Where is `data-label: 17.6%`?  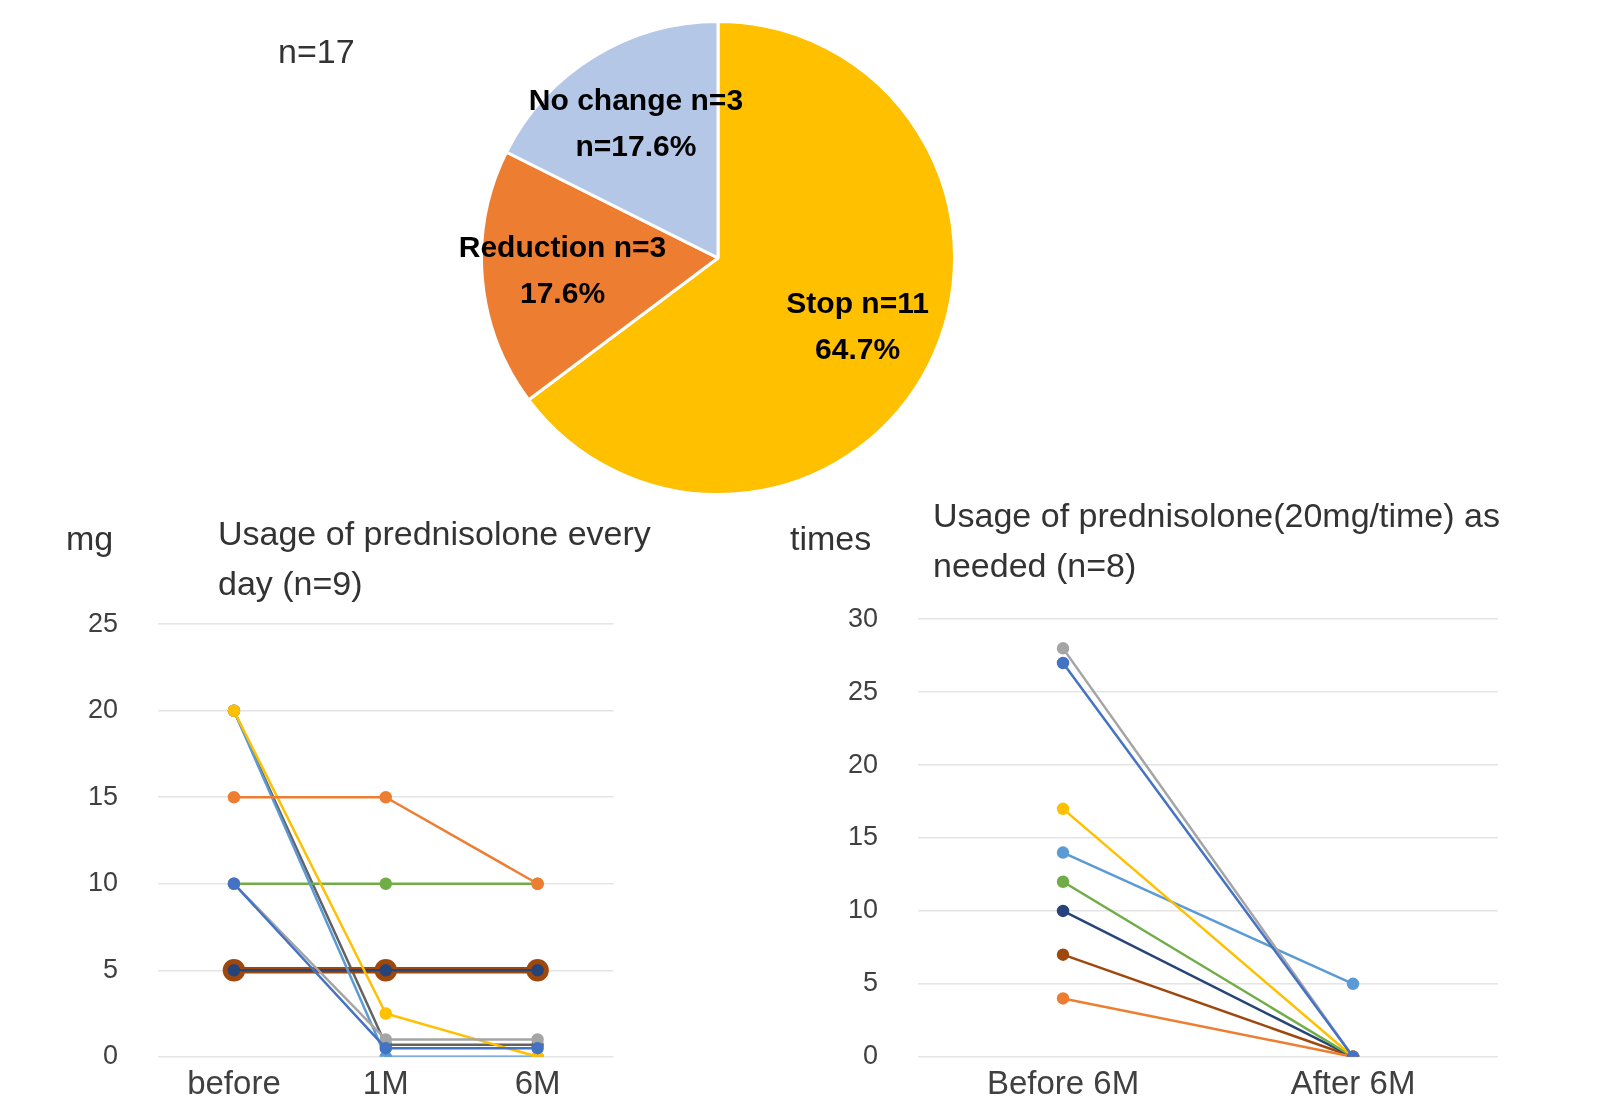 data-label: 17.6% is located at coordinates (563, 293).